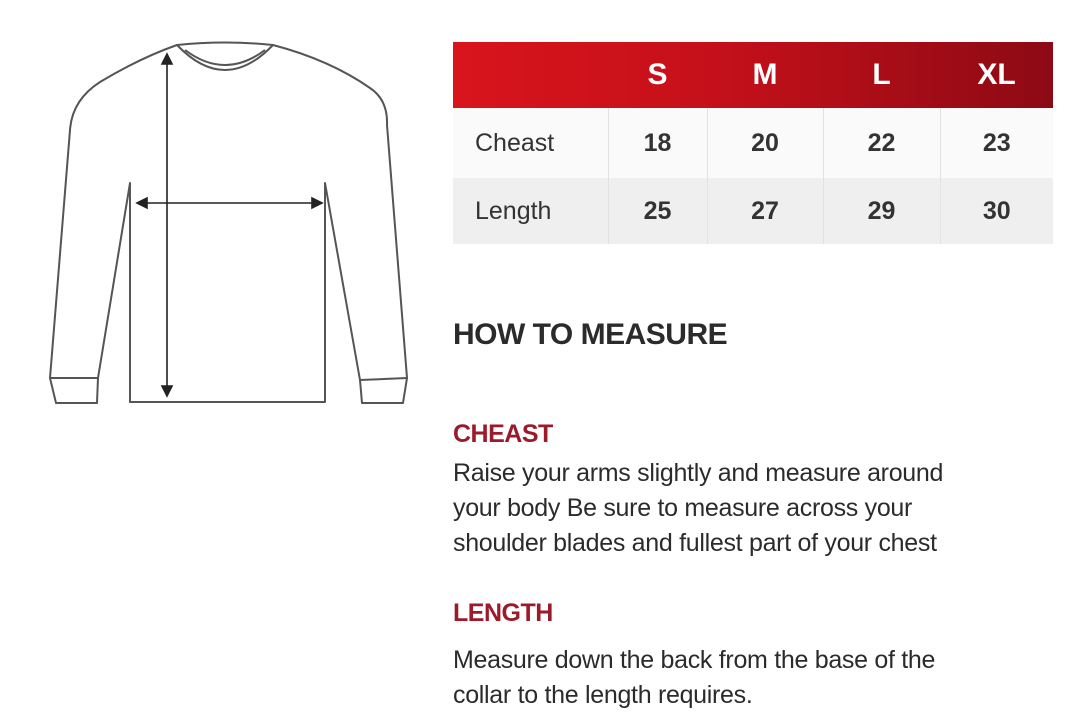 The image size is (1080, 723). I want to click on cell-value: 25, so click(657, 211).